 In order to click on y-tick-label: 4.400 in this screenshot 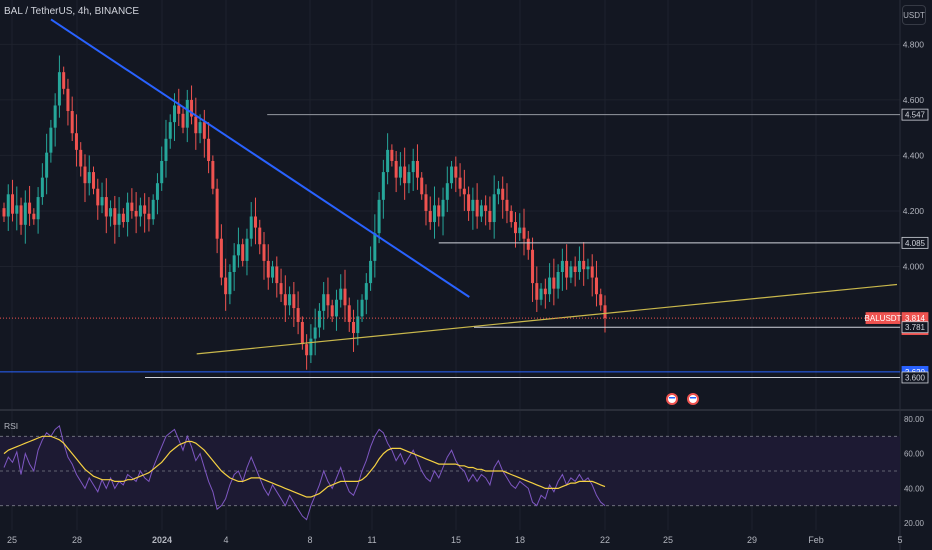, I will do `click(914, 155)`.